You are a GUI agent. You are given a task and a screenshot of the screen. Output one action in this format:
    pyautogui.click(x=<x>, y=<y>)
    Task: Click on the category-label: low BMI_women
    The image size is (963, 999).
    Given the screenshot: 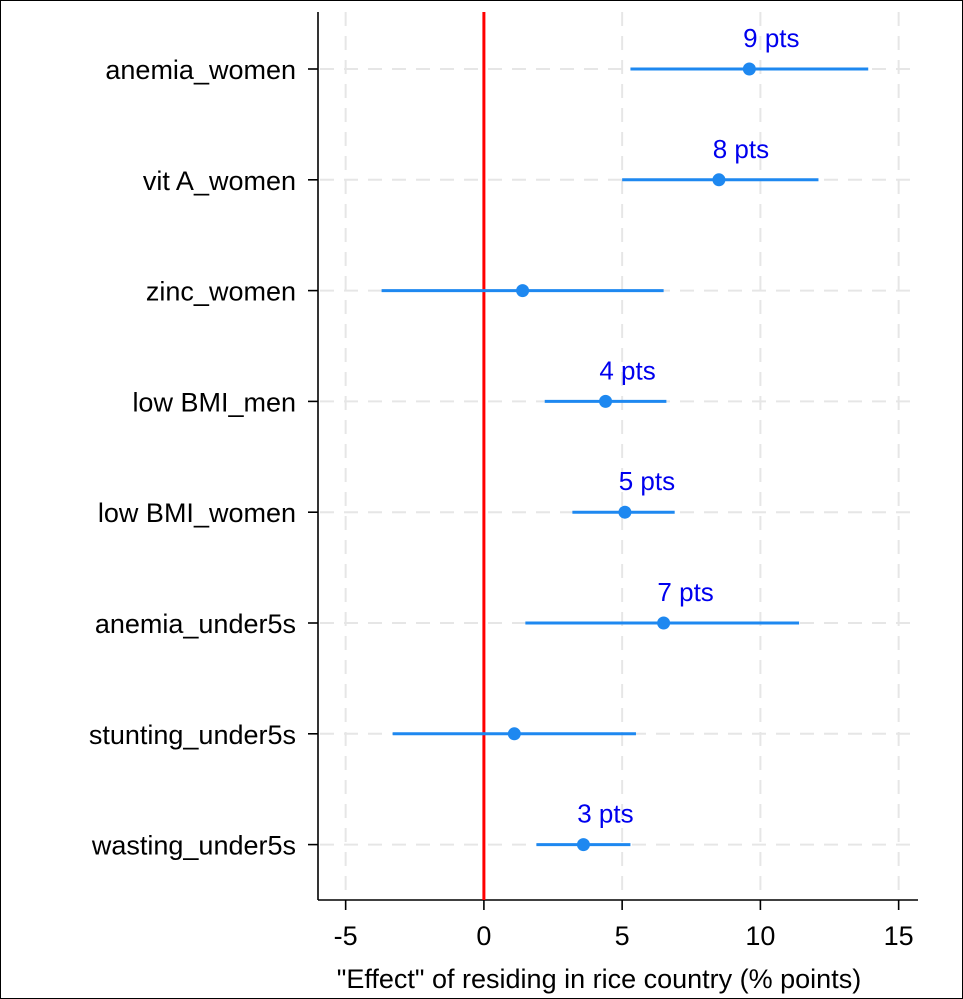 What is the action you would take?
    pyautogui.click(x=197, y=513)
    